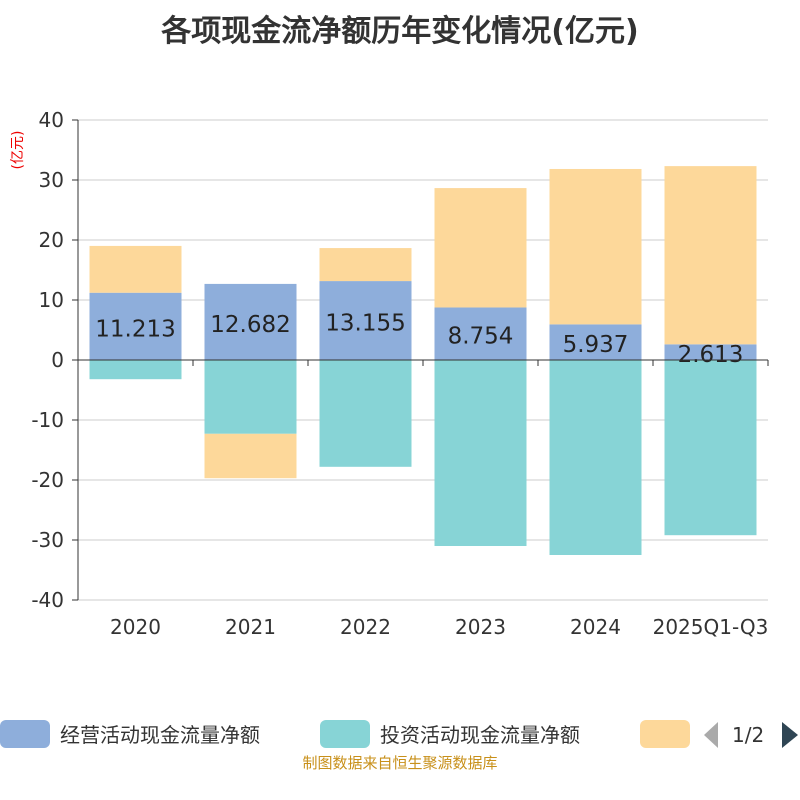  What do you see at coordinates (57, 360) in the screenshot?
I see `y-tick-label: 0` at bounding box center [57, 360].